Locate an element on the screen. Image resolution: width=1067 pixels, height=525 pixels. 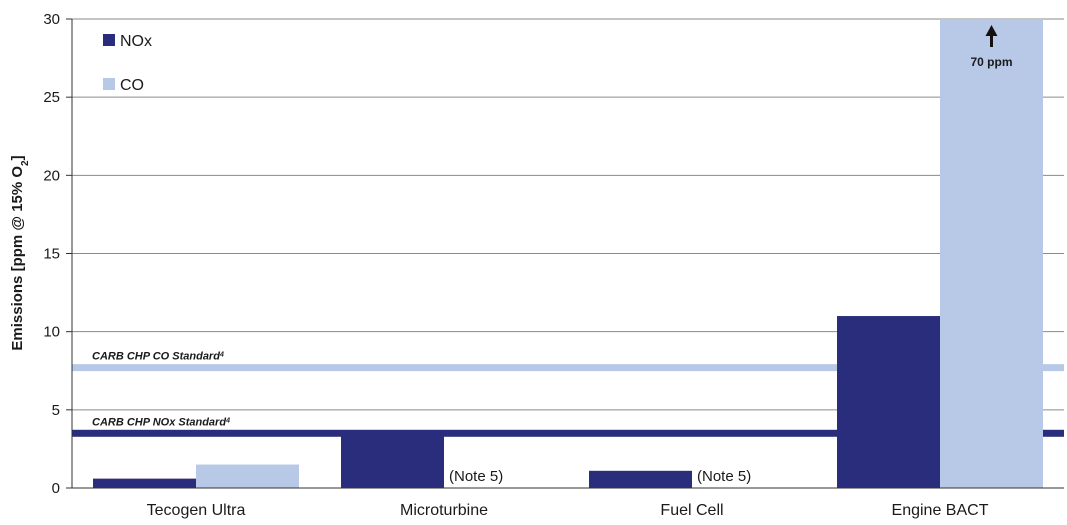
reference-line-label: CARB CHP NOx Standard4 is located at coordinates (161, 422).